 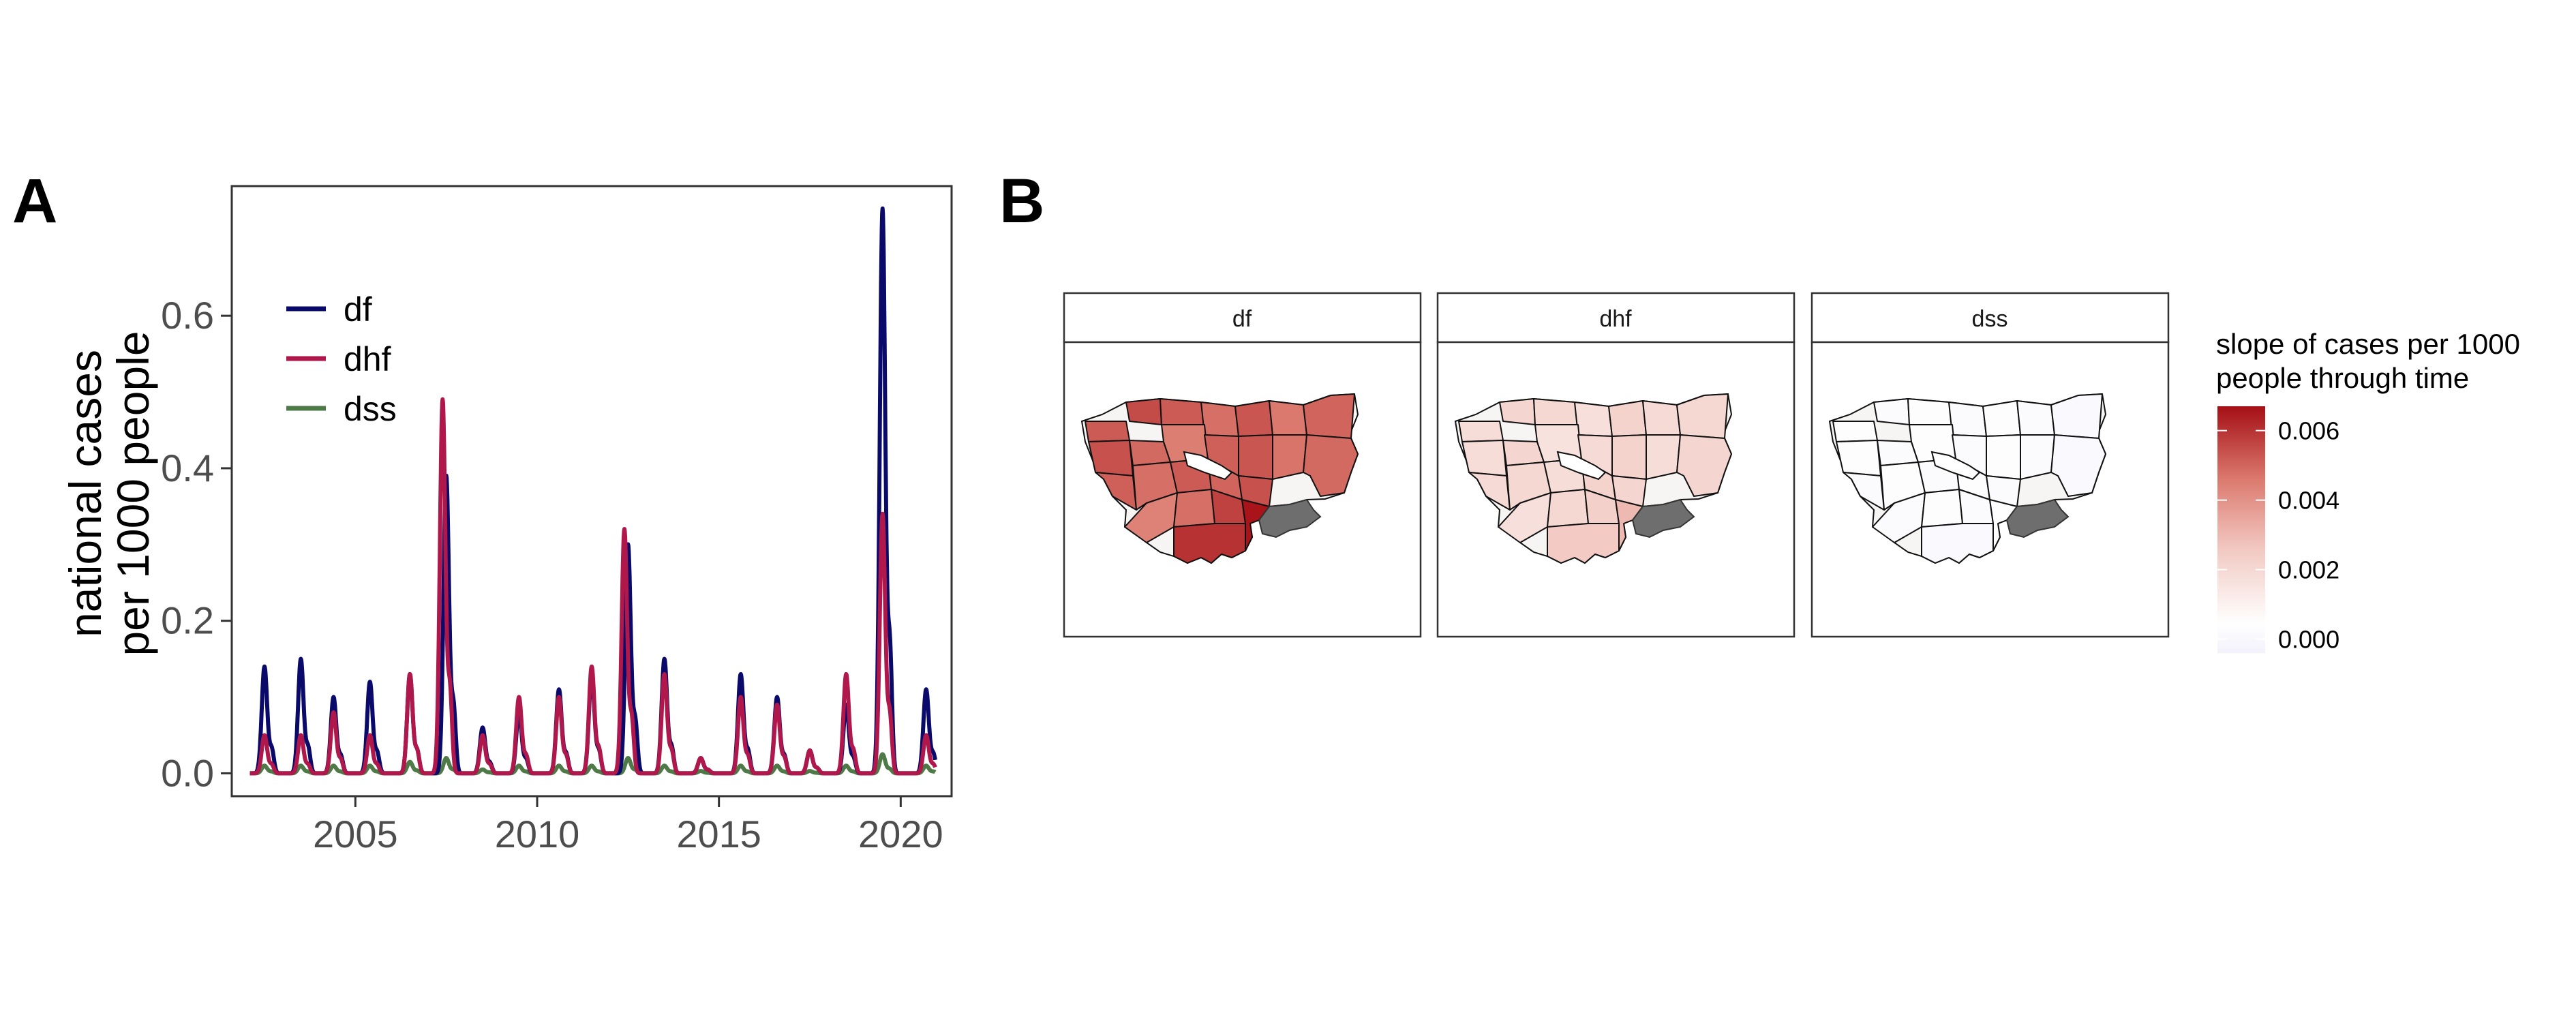 I want to click on y-tick-label: 0.4, so click(x=187, y=467).